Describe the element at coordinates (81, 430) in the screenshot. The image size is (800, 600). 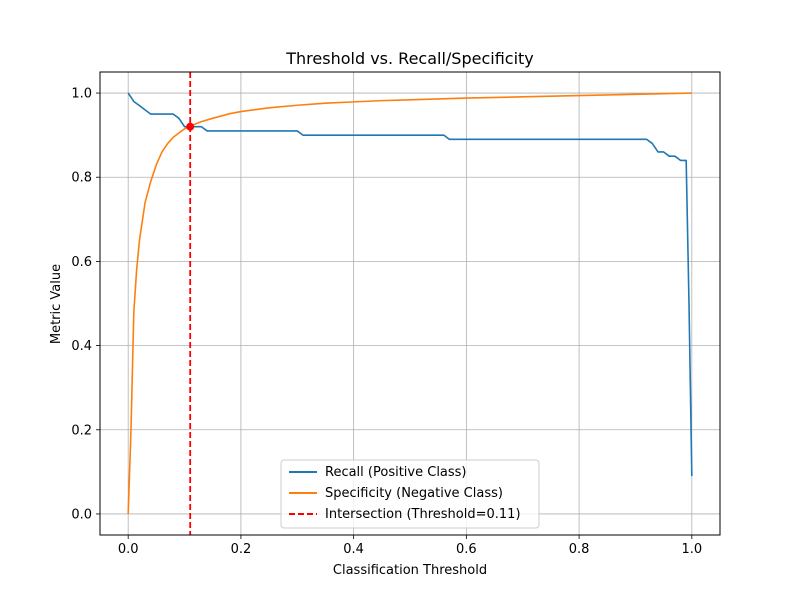
I see `y-tick-label: 0.2` at that location.